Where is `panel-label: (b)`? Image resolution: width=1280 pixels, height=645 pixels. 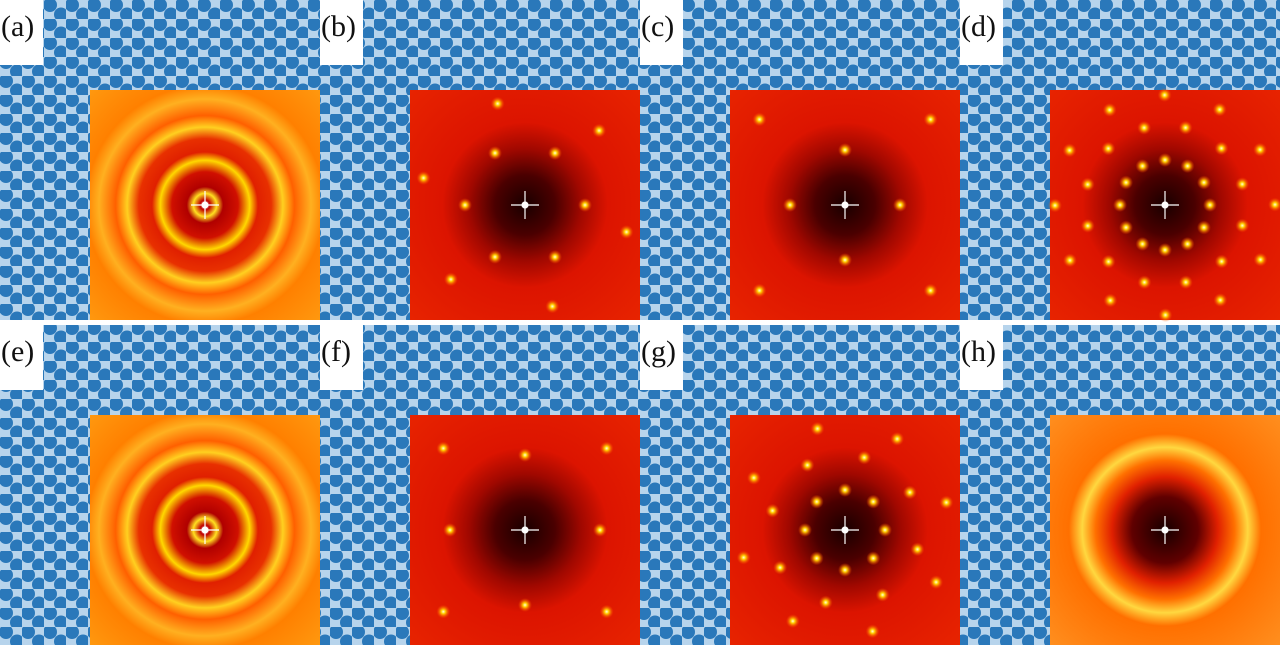
panel-label: (b) is located at coordinates (338, 26).